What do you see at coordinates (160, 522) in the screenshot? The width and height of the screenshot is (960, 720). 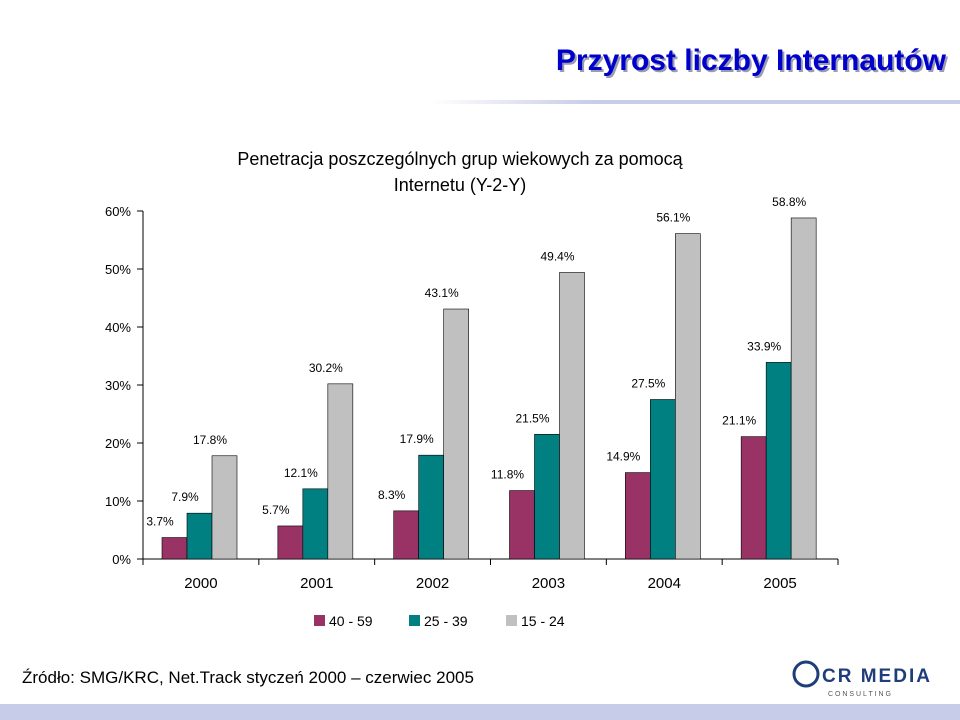 I see `data-label: 3.7%` at bounding box center [160, 522].